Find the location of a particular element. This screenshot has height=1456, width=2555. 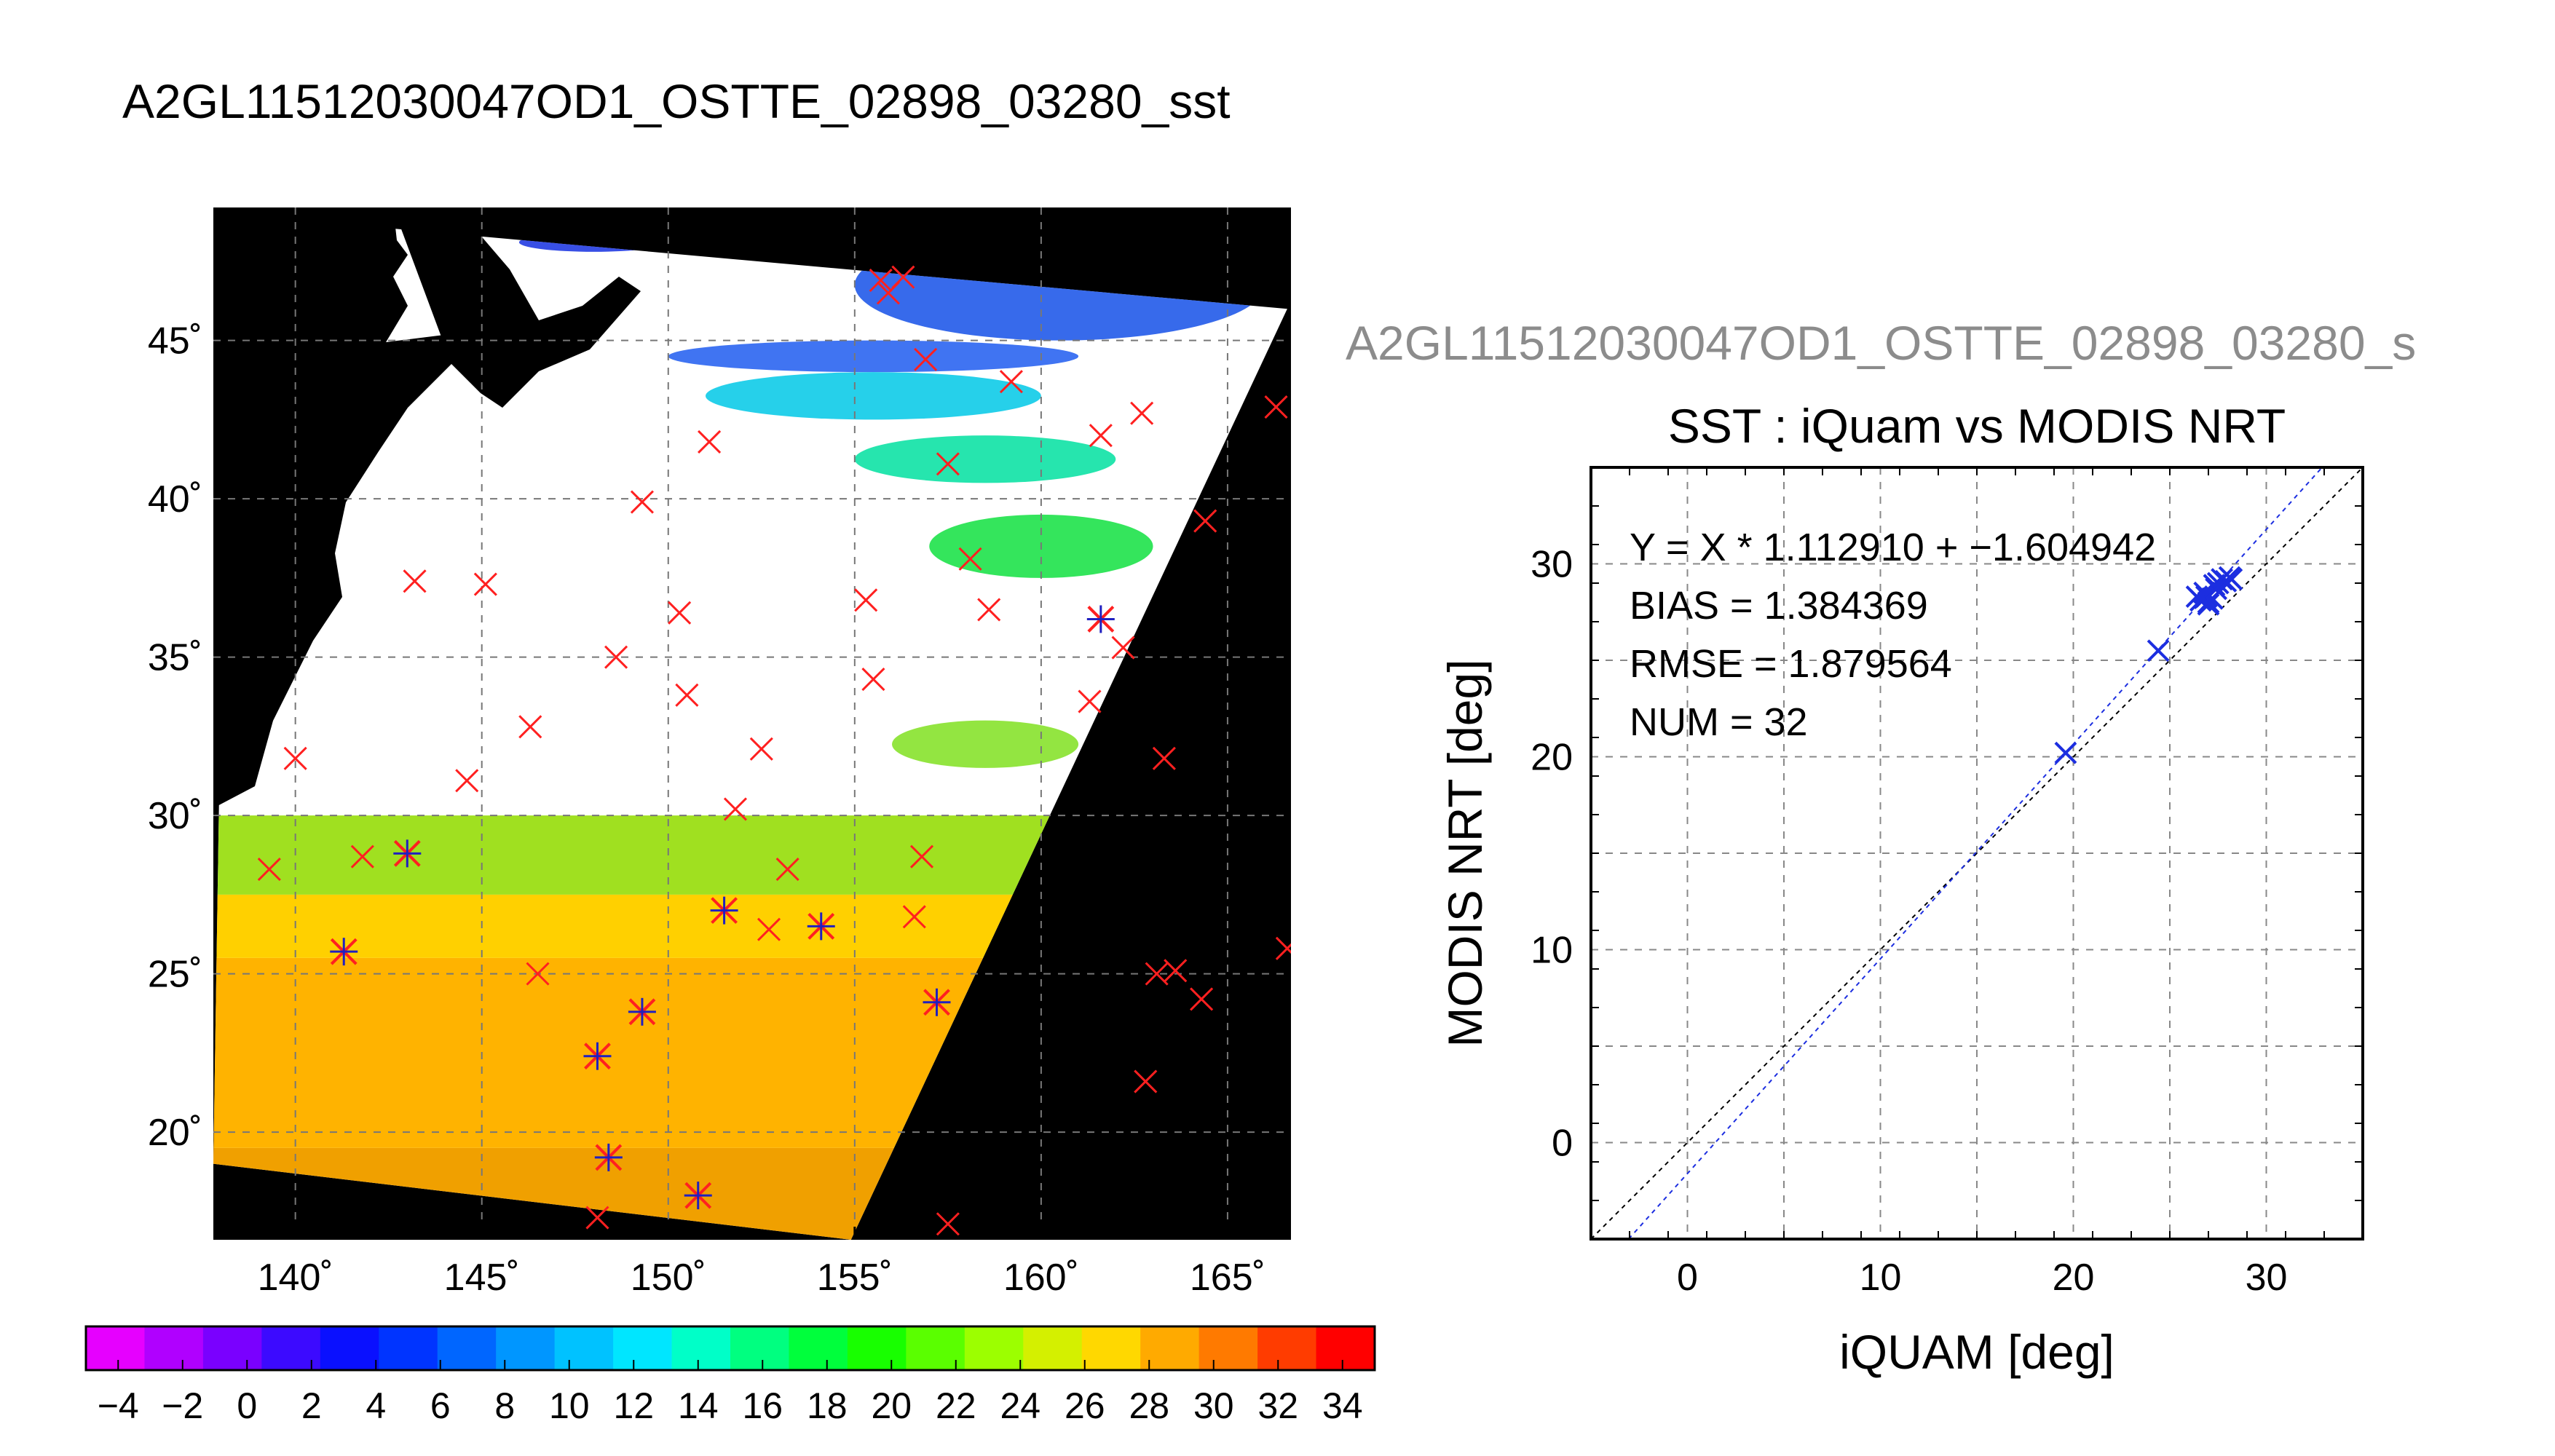

colorbar-label: 14 is located at coordinates (698, 1405).